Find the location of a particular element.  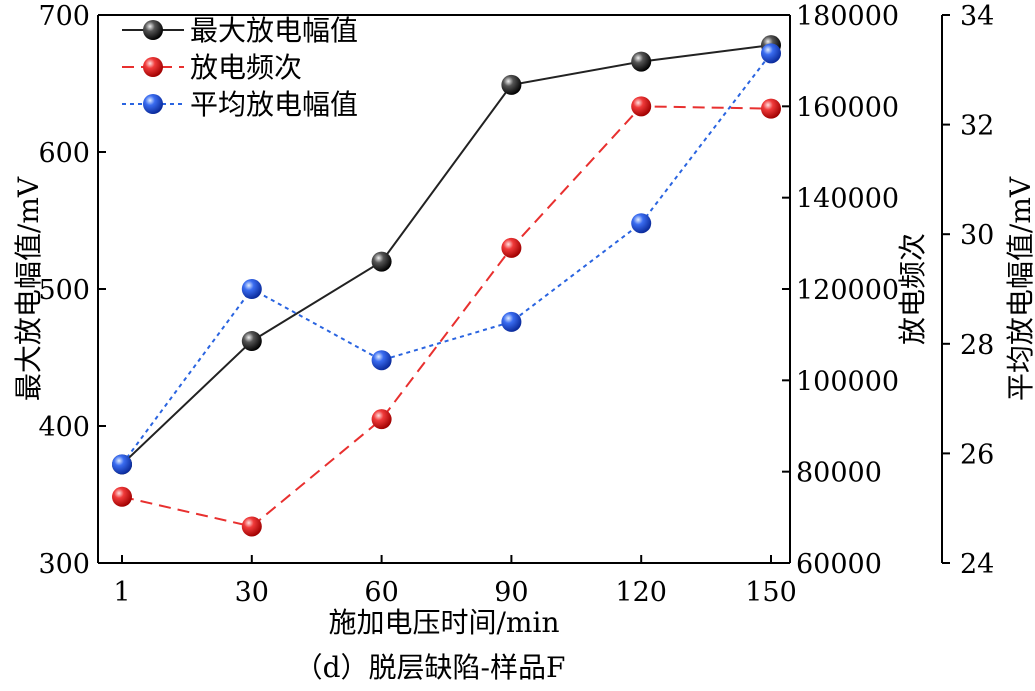

right2-axis-title: 平均放电幅值/mV is located at coordinates (1019, 288).